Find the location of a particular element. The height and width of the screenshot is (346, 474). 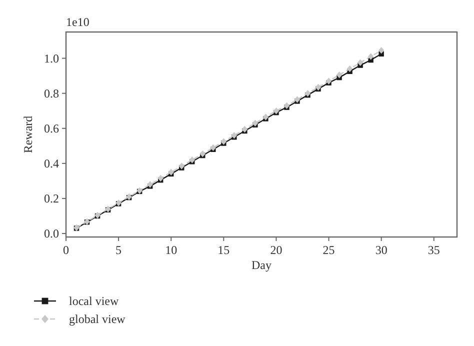

text: 1e10 is located at coordinates (78, 22).